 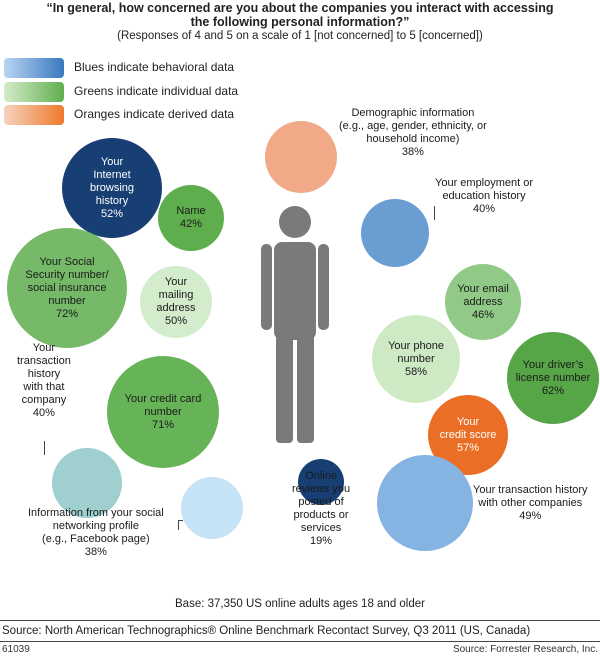 I want to click on bubble-label-line: company, so click(x=44, y=400).